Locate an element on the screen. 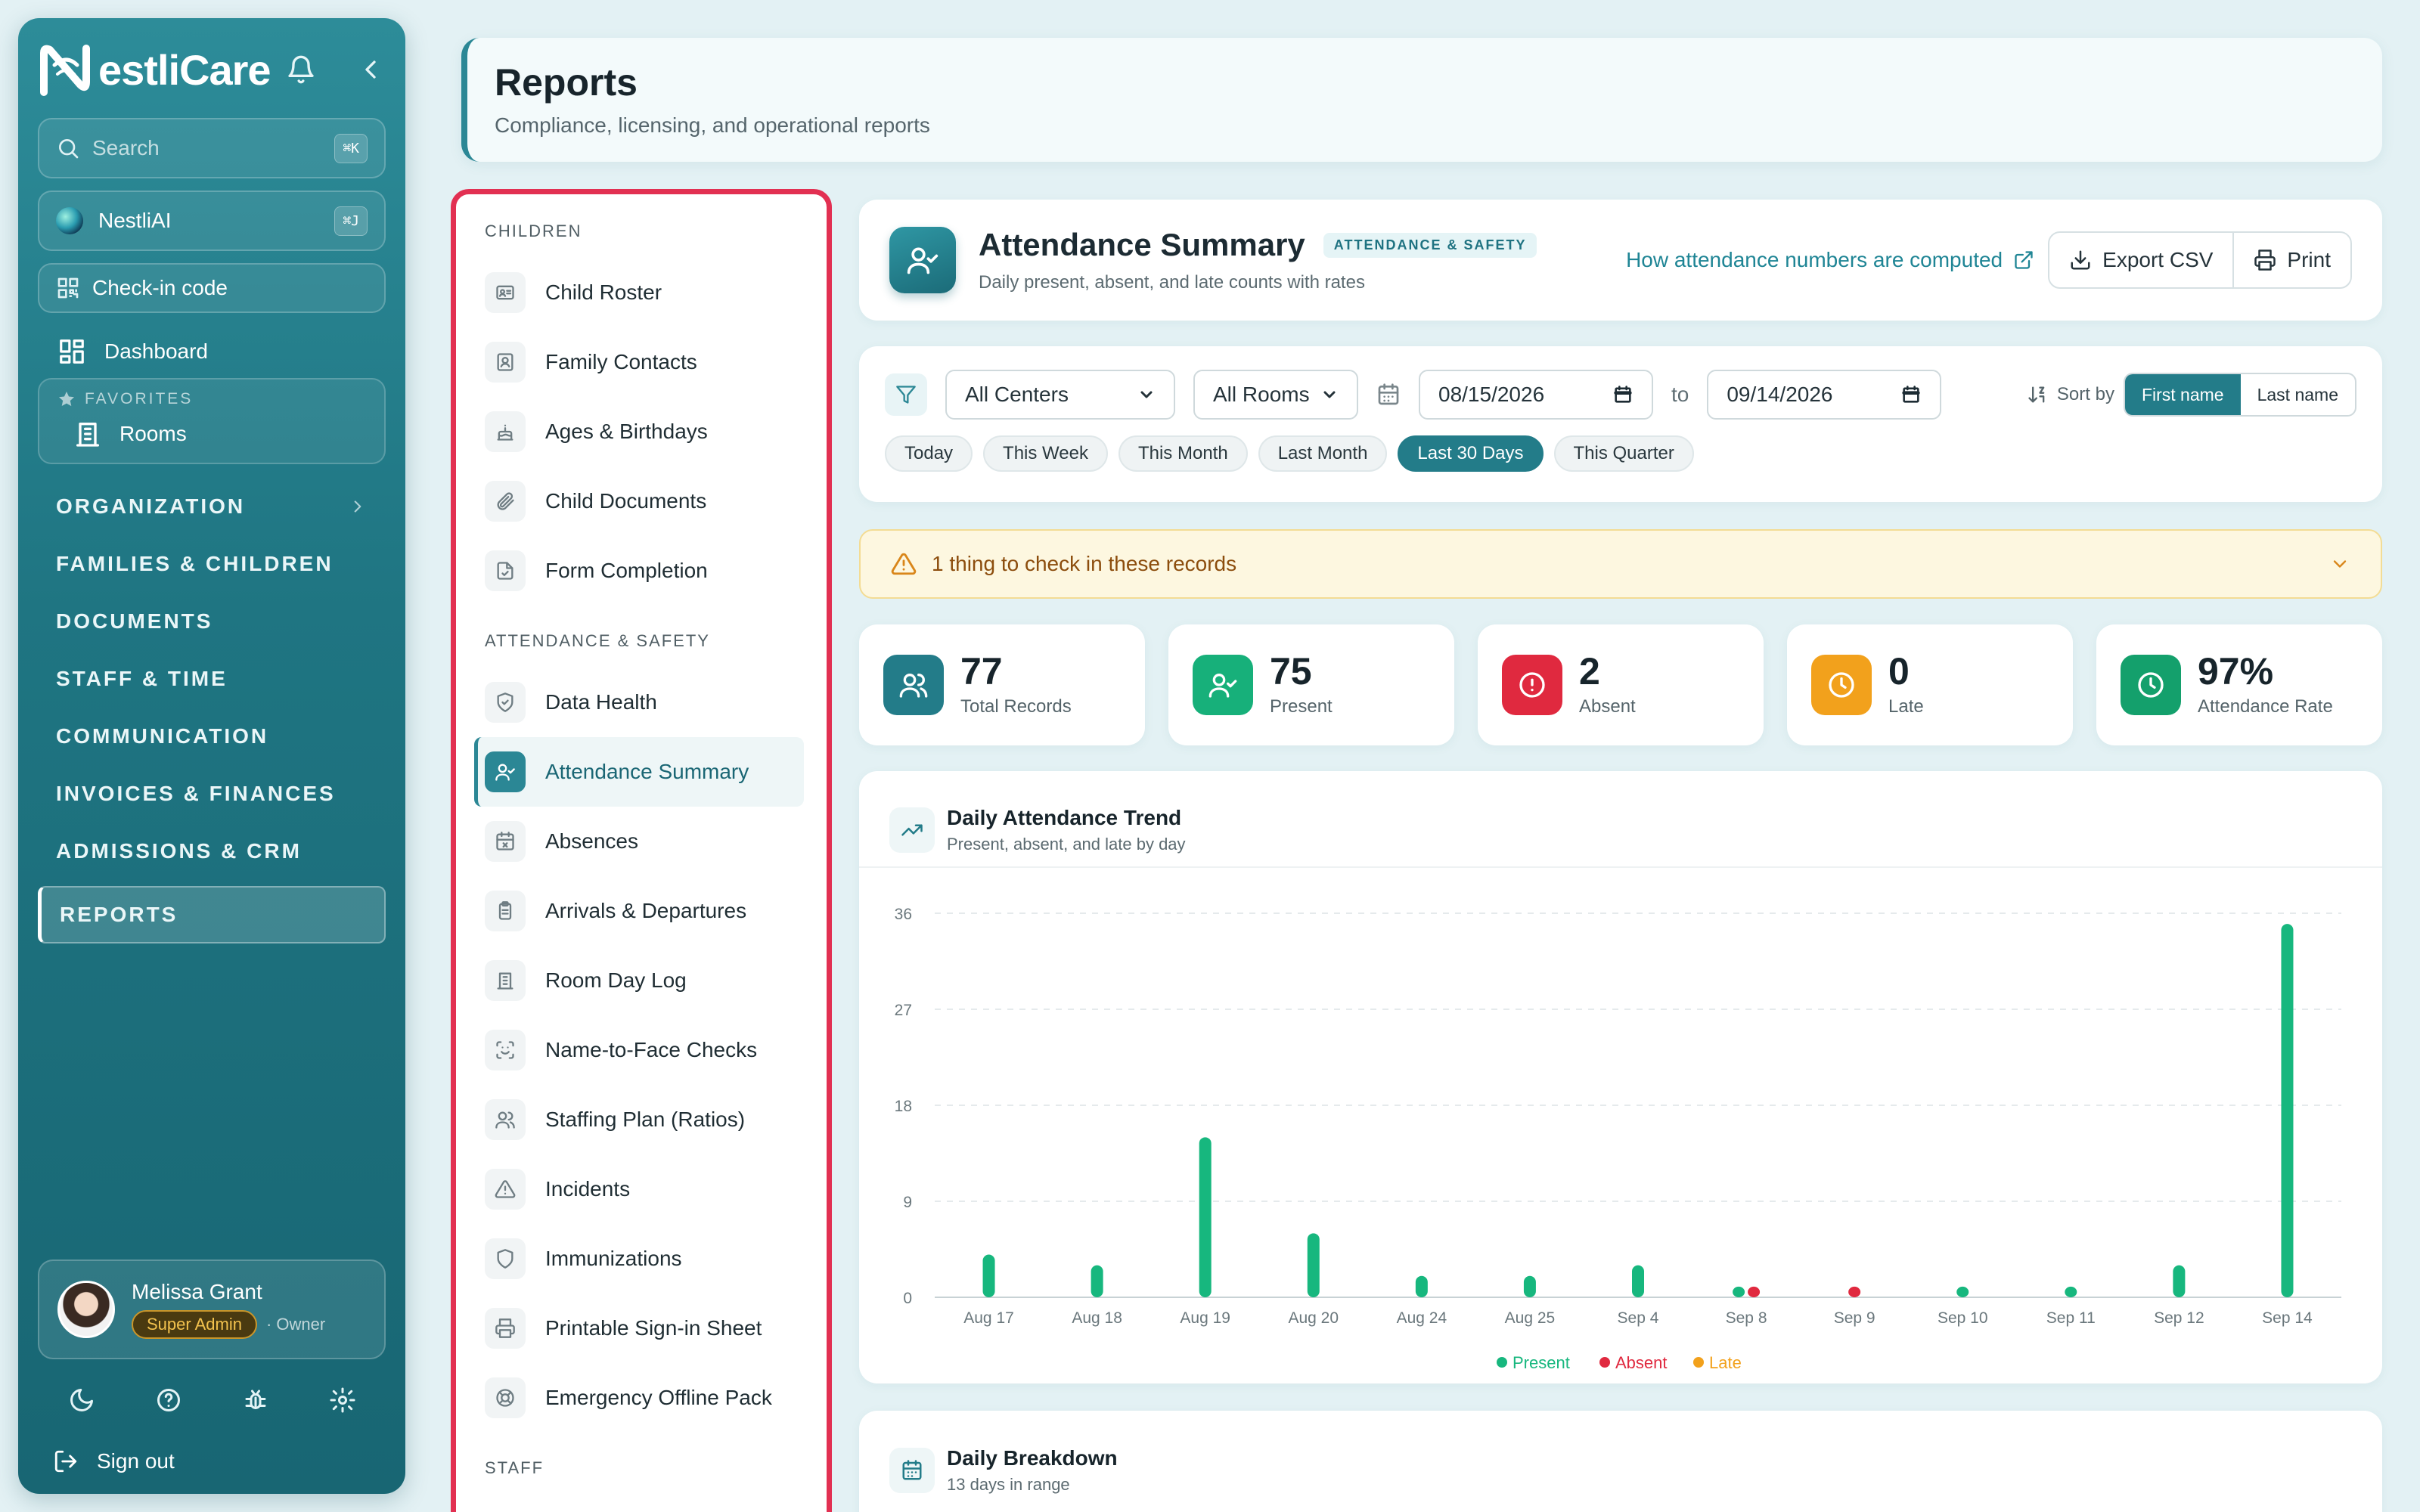 Image resolution: width=2420 pixels, height=1512 pixels. report-item-arrivals-departures: Arrivals & Departures is located at coordinates (641, 911).